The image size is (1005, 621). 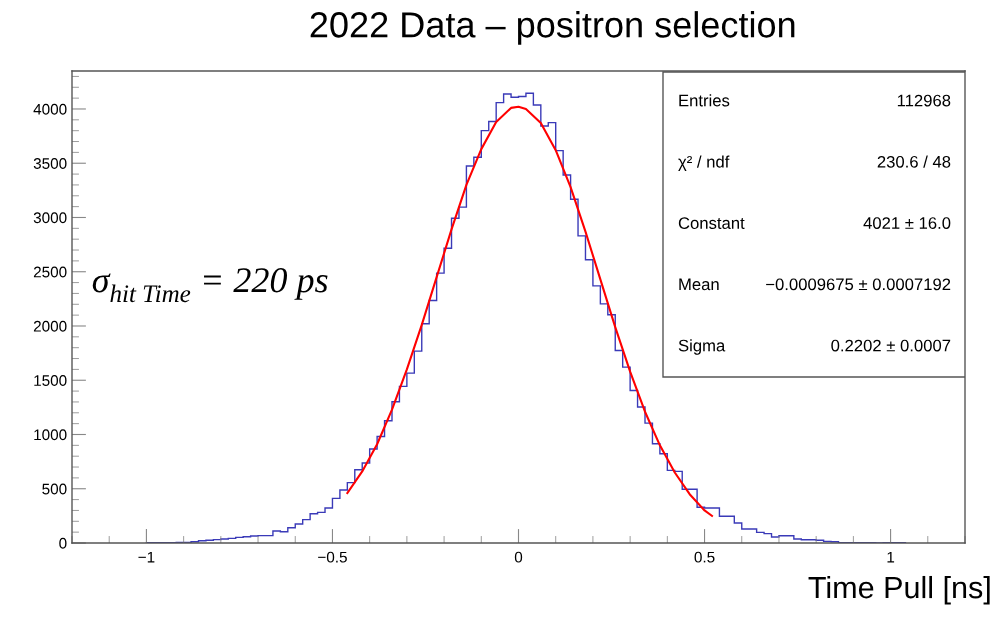 What do you see at coordinates (50, 109) in the screenshot?
I see `y-tick-label: 4000` at bounding box center [50, 109].